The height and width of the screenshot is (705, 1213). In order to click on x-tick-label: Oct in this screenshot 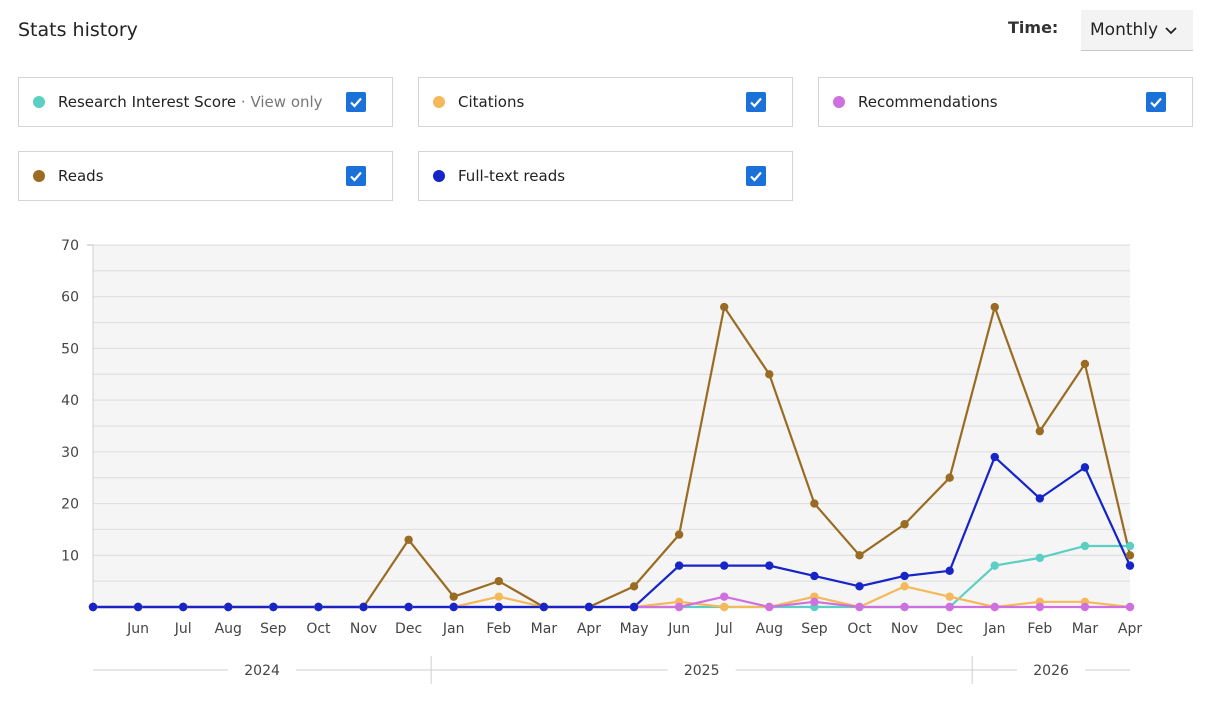, I will do `click(859, 629)`.